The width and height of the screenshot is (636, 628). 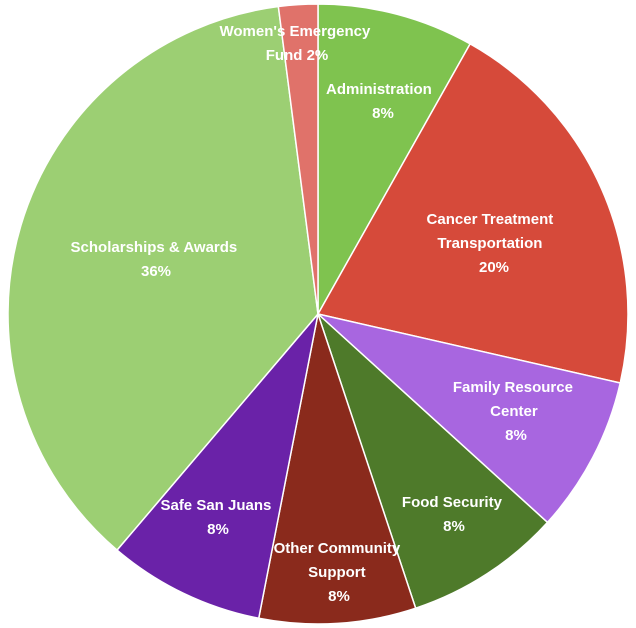 What do you see at coordinates (339, 572) in the screenshot?
I see `label-other-community-support: Other Community Support 8%` at bounding box center [339, 572].